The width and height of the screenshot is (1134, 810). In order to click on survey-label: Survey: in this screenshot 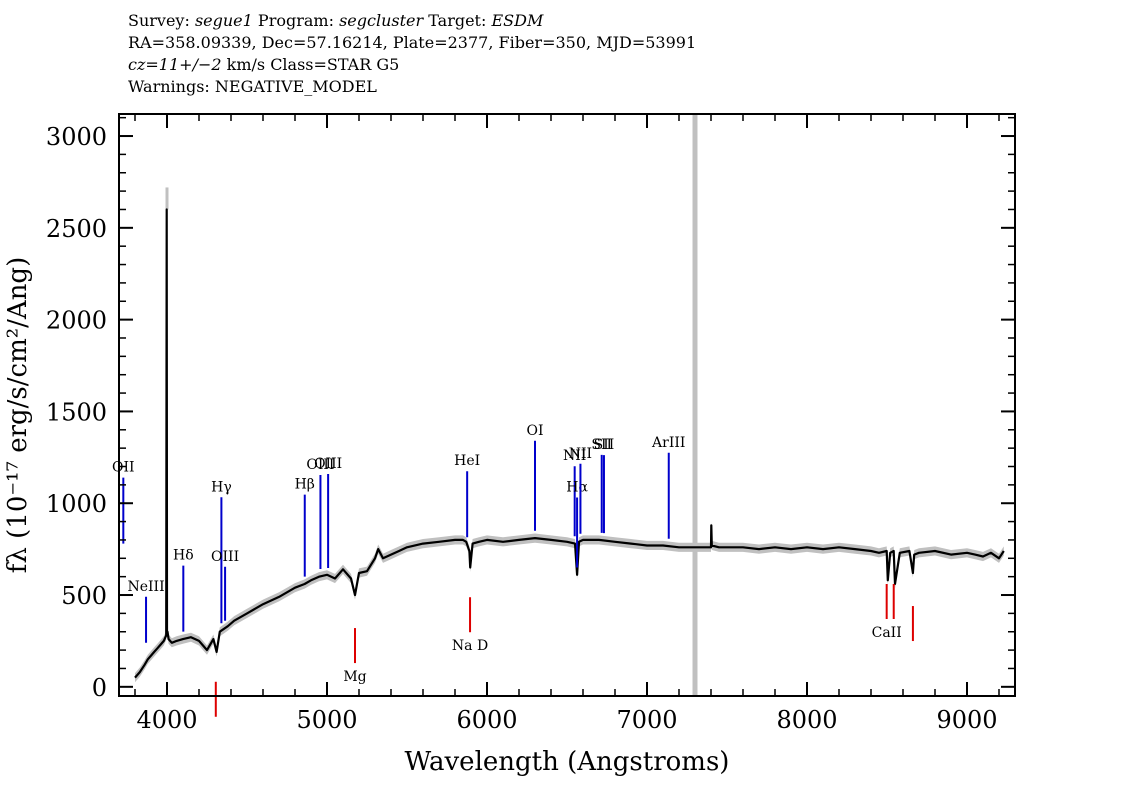, I will do `click(159, 20)`.